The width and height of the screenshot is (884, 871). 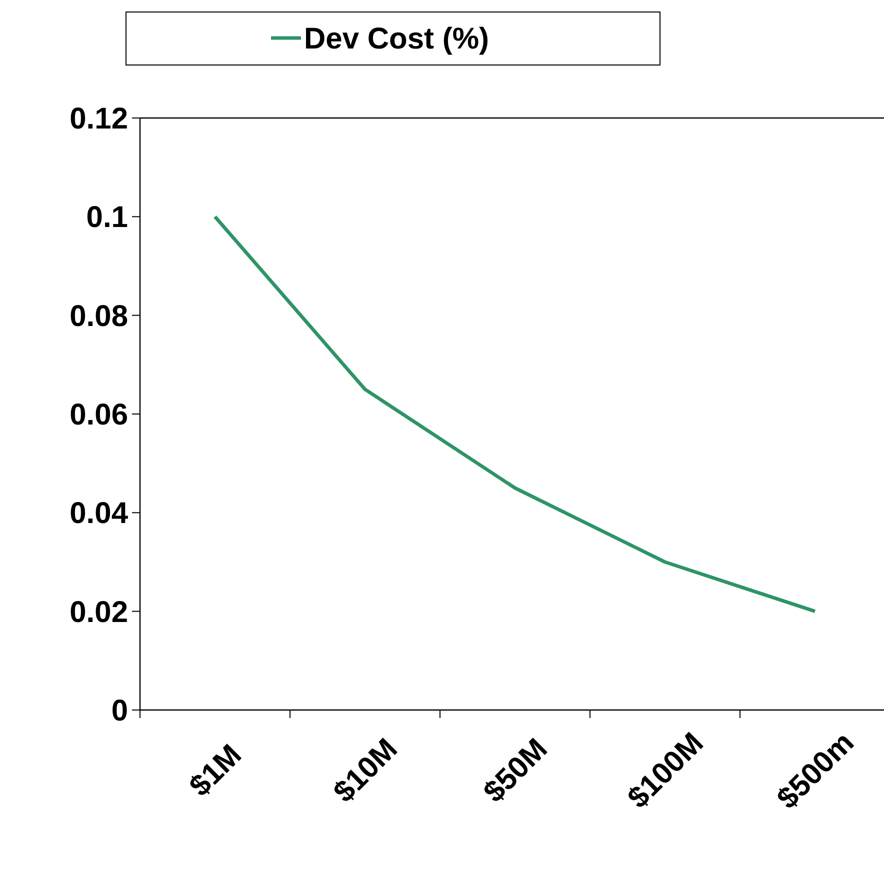 I want to click on y-tick-label: 0.12, so click(x=99, y=119).